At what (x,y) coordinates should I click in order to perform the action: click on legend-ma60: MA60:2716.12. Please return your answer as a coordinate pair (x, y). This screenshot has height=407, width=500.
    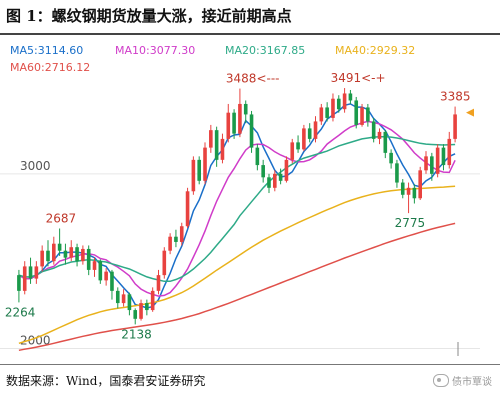
    Looking at the image, I should click on (50, 67).